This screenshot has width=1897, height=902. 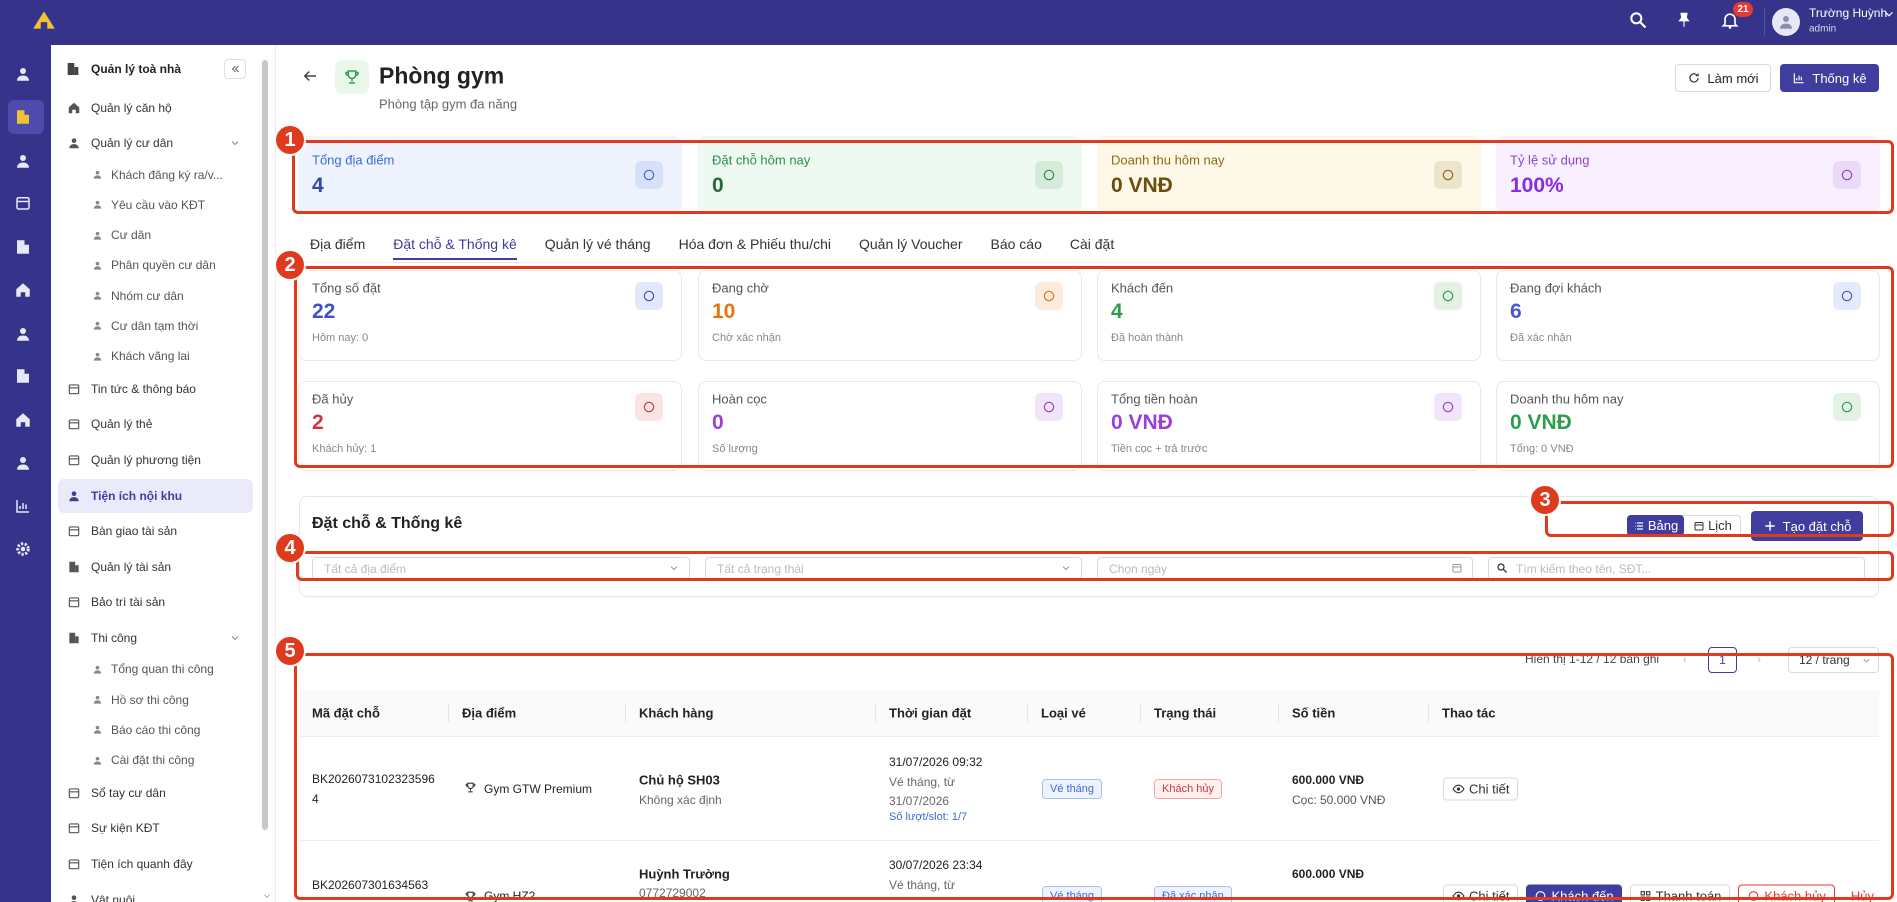 What do you see at coordinates (128, 792) in the screenshot?
I see `sidebar-item: Sổ tay cư dân` at bounding box center [128, 792].